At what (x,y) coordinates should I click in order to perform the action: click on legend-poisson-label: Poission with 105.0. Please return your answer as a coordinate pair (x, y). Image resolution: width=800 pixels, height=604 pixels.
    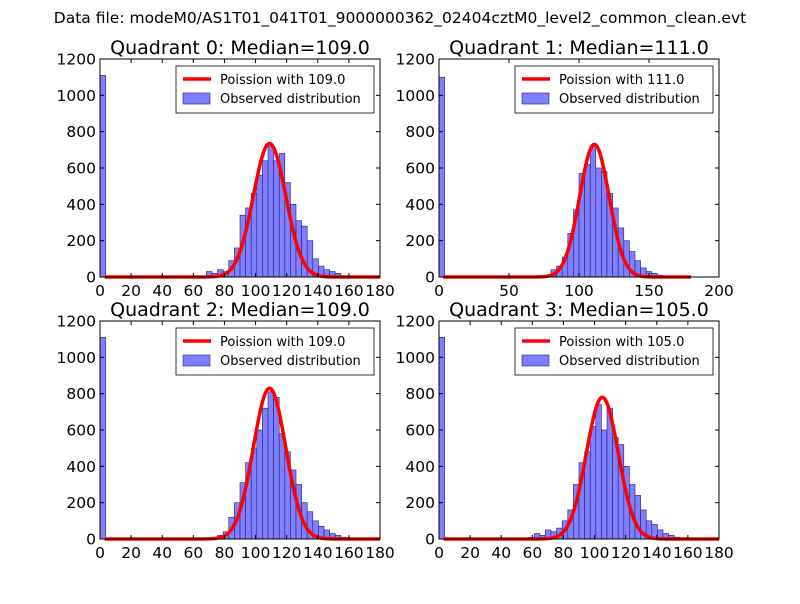
    Looking at the image, I should click on (621, 342).